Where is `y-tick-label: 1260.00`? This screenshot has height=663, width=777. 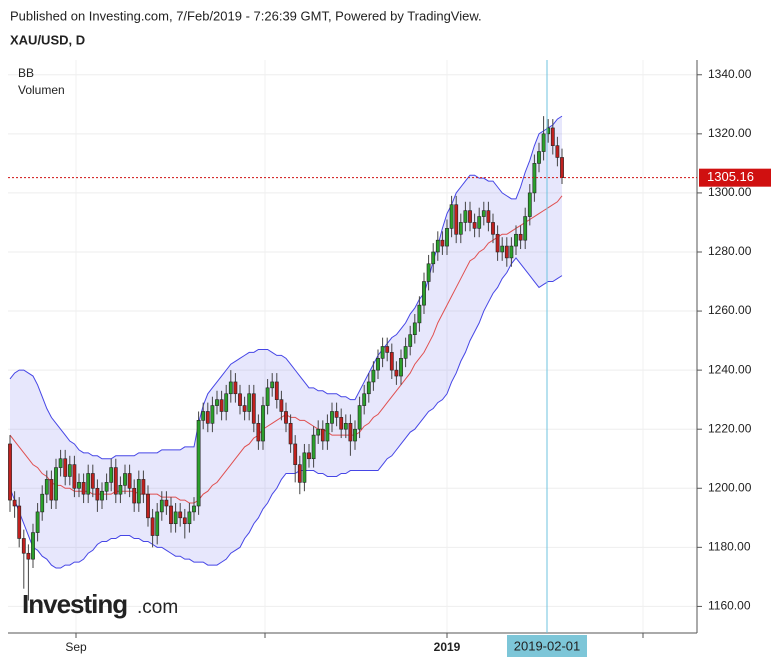 y-tick-label: 1260.00 is located at coordinates (730, 310).